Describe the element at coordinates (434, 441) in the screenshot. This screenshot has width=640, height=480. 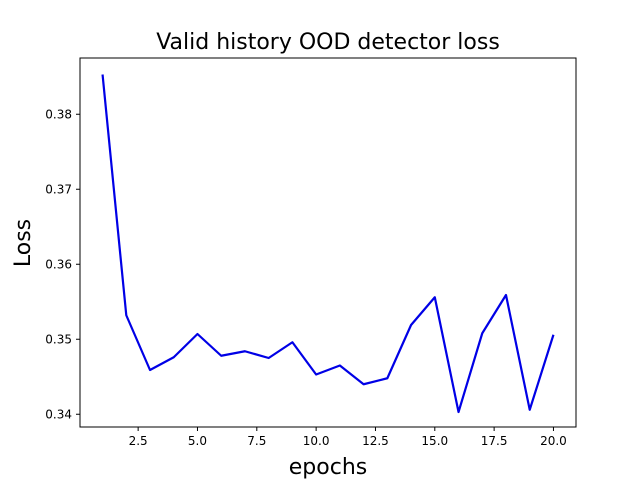
I see `x-tick-label: 15.0` at that location.